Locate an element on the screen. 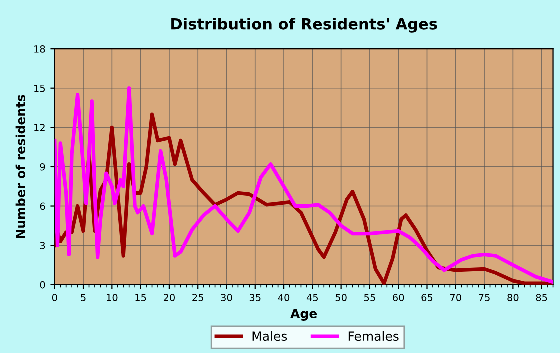  x-axis-title: Age is located at coordinates (304, 315).